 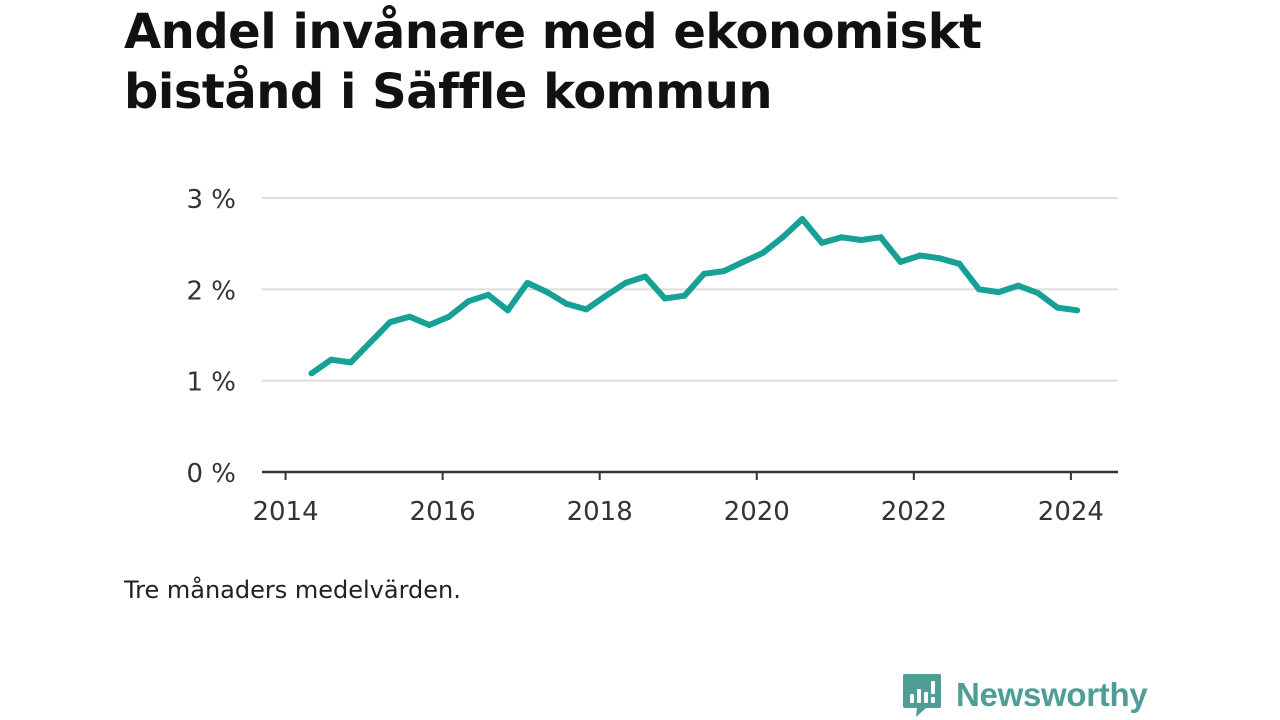 I want to click on x-tick-label: 2014, so click(x=285, y=512).